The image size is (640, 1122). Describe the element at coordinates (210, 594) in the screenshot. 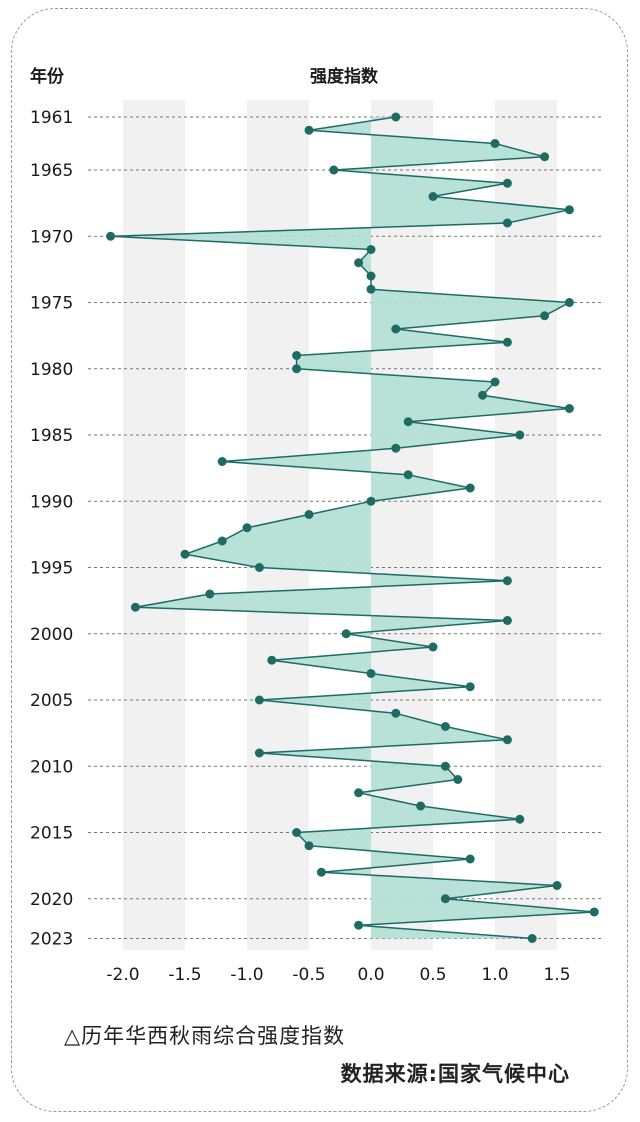

I see `point-1997` at that location.